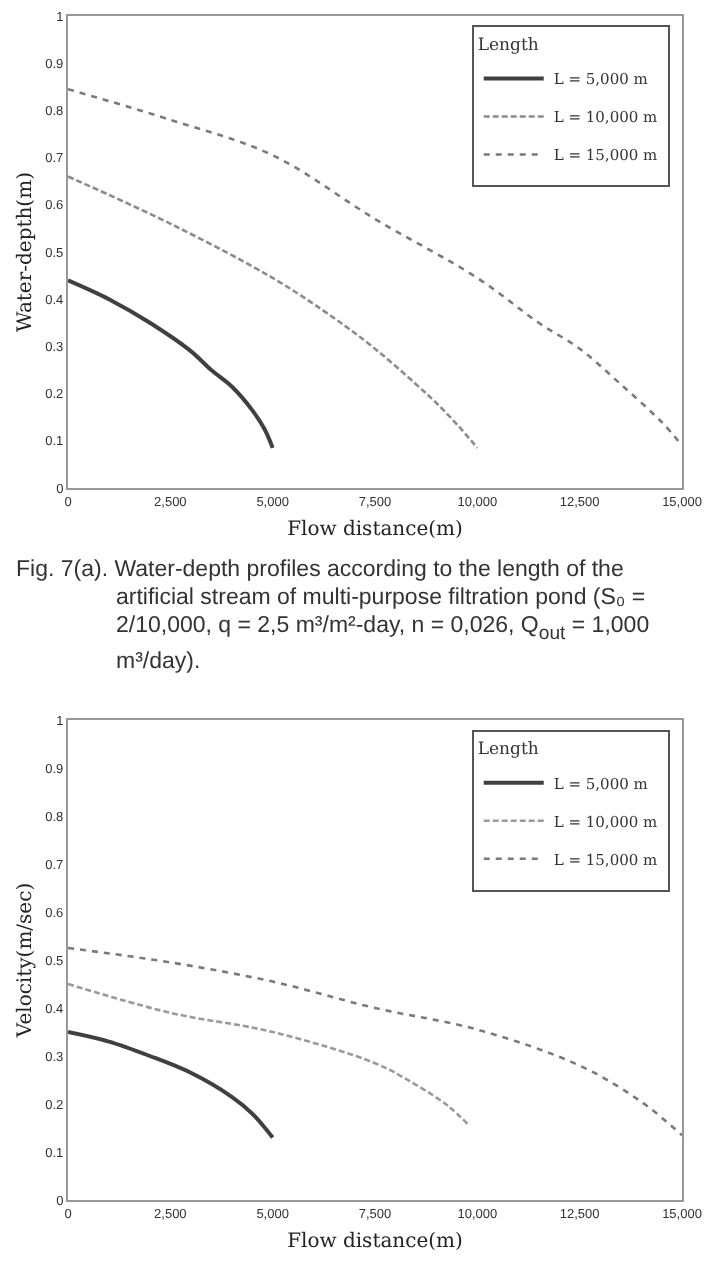 This screenshot has height=1282, width=718. What do you see at coordinates (26, 961) in the screenshot?
I see `y-axis-title: Velocity(m/sec)` at bounding box center [26, 961].